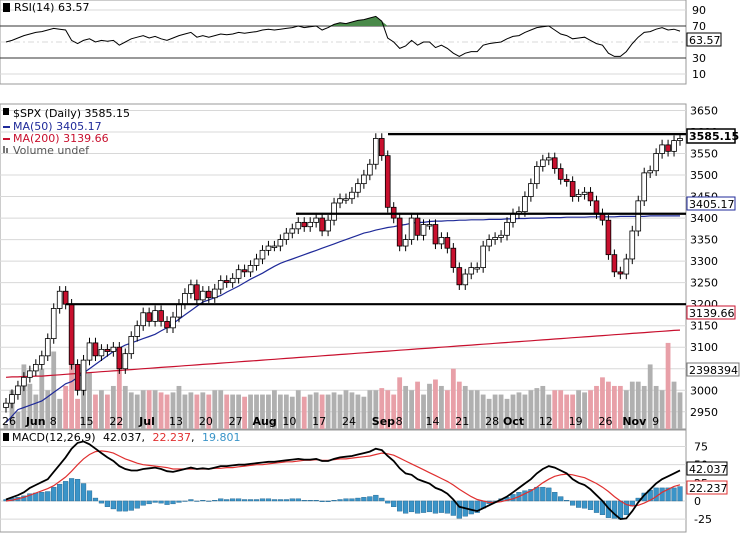 The height and width of the screenshot is (534, 747). Describe the element at coordinates (53, 421) in the screenshot. I see `x-axis-label: 8` at that location.